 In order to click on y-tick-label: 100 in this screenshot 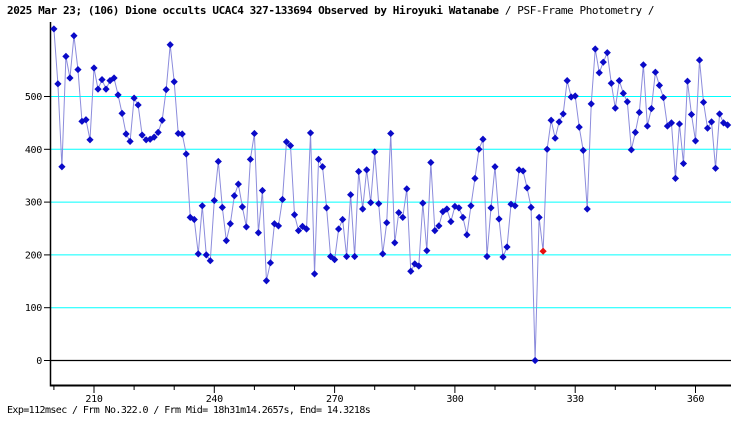, I will do `click(33, 308)`.